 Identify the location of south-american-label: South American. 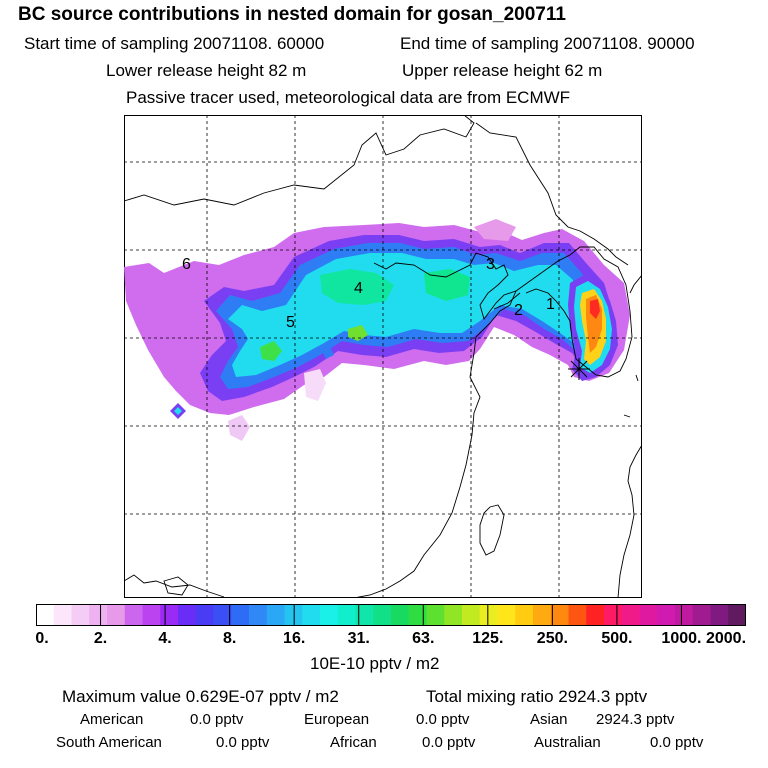
(109, 742).